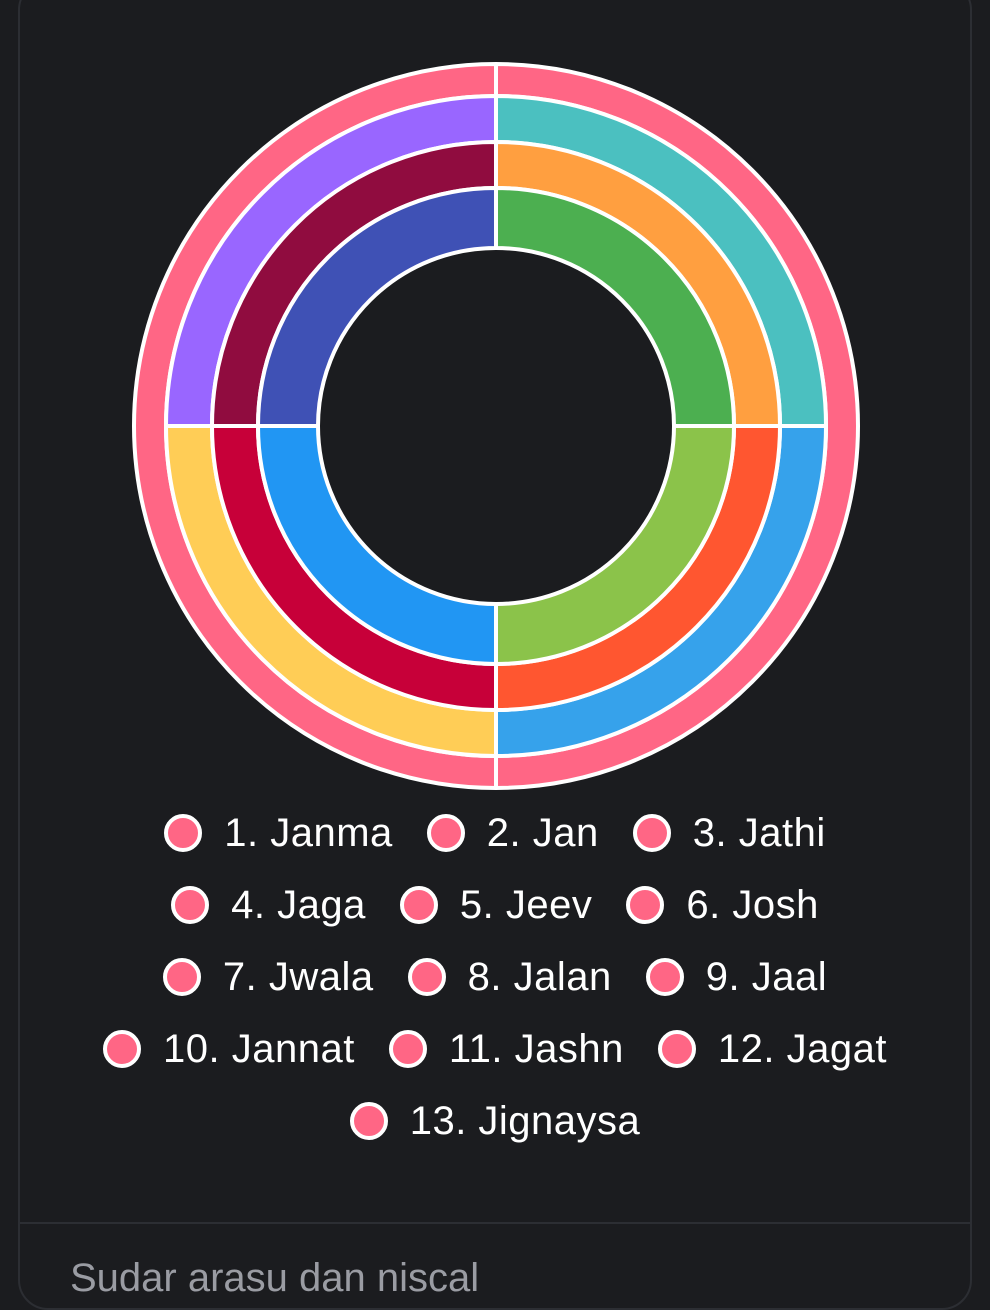 The image size is (990, 1310). I want to click on legend-label: 13. Jignaysa, so click(525, 1120).